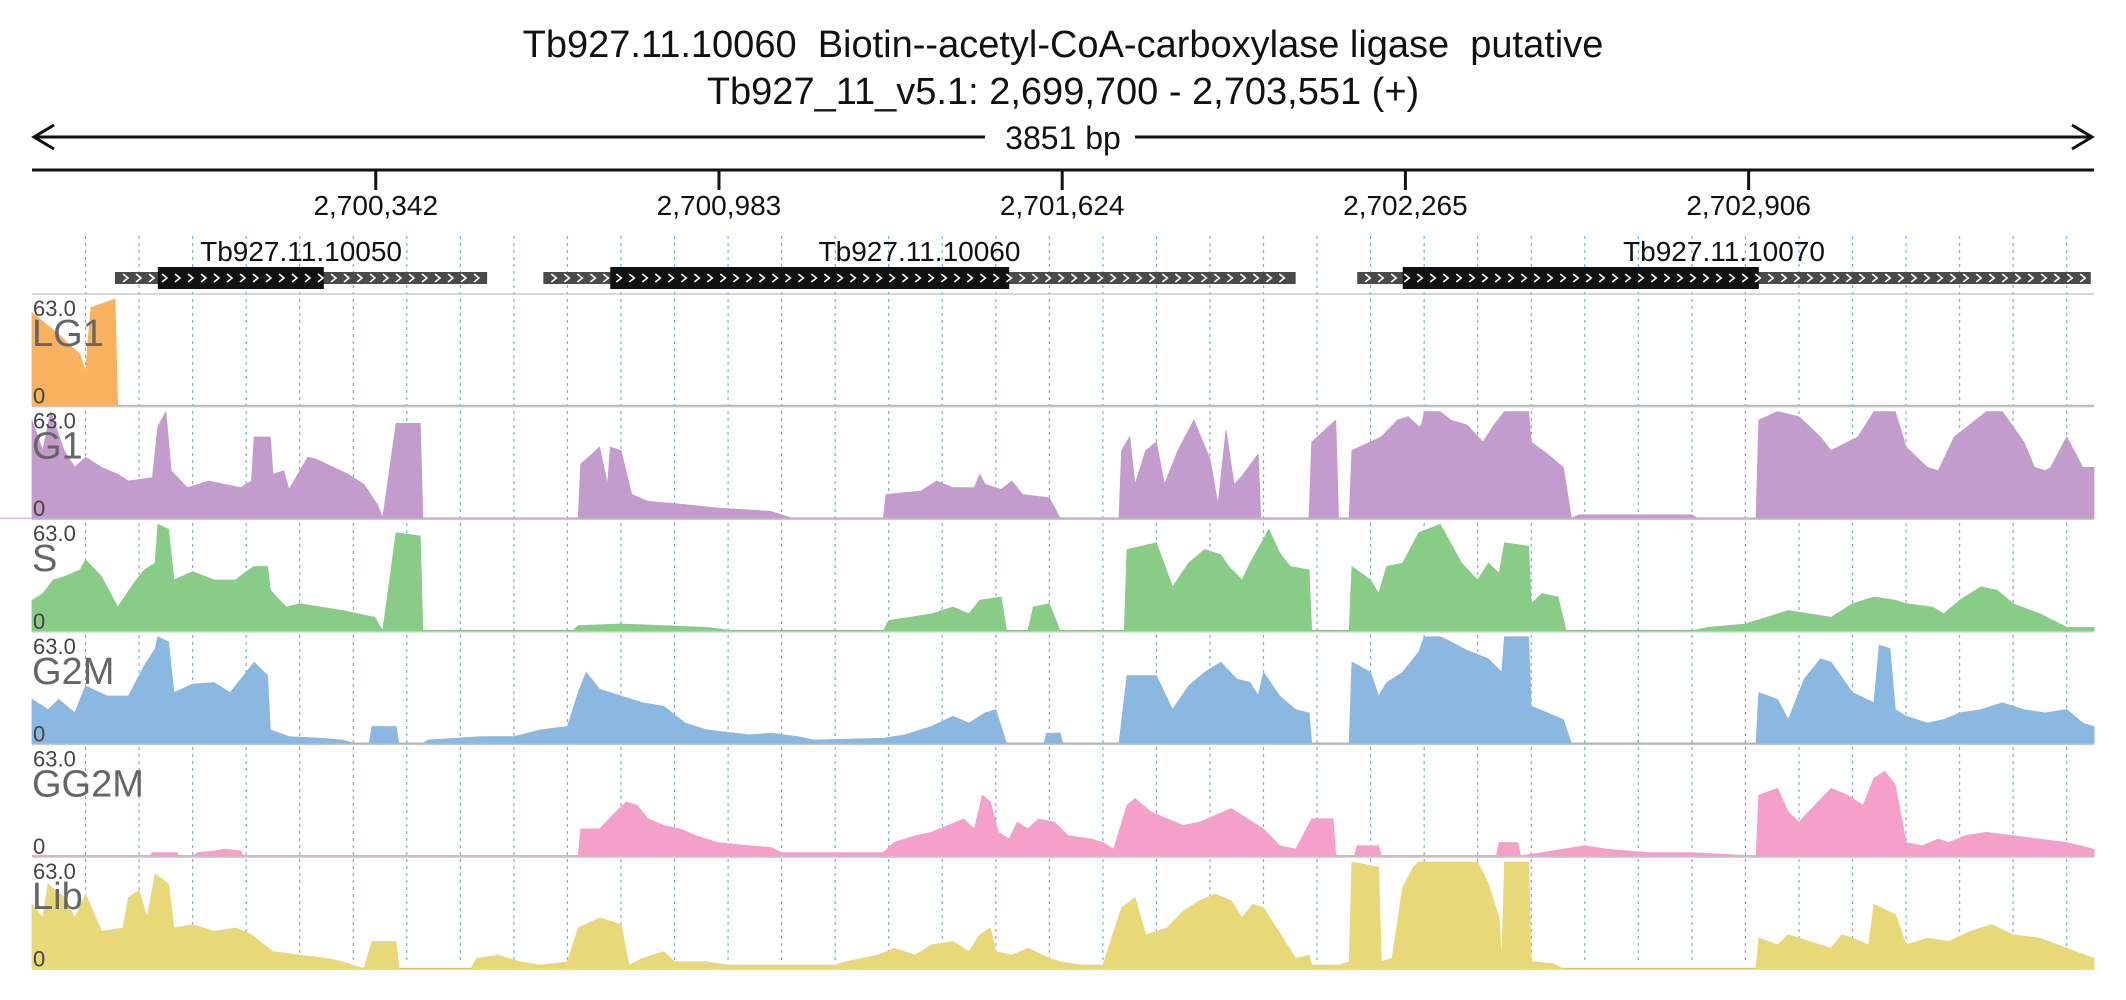 The width and height of the screenshot is (2126, 1000). What do you see at coordinates (57, 447) in the screenshot?
I see `track-label: G1` at bounding box center [57, 447].